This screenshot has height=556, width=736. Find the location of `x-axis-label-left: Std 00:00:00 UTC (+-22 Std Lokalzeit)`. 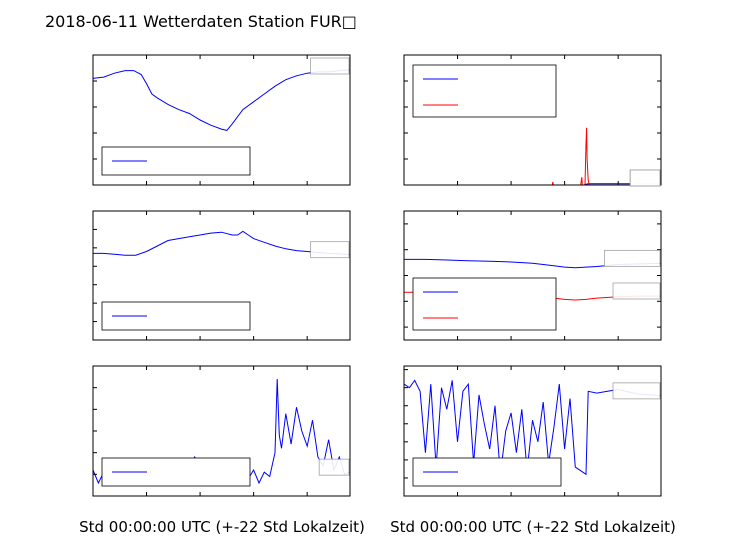

x-axis-label-left: Std 00:00:00 UTC (+-22 Std Lokalzeit) is located at coordinates (222, 527).